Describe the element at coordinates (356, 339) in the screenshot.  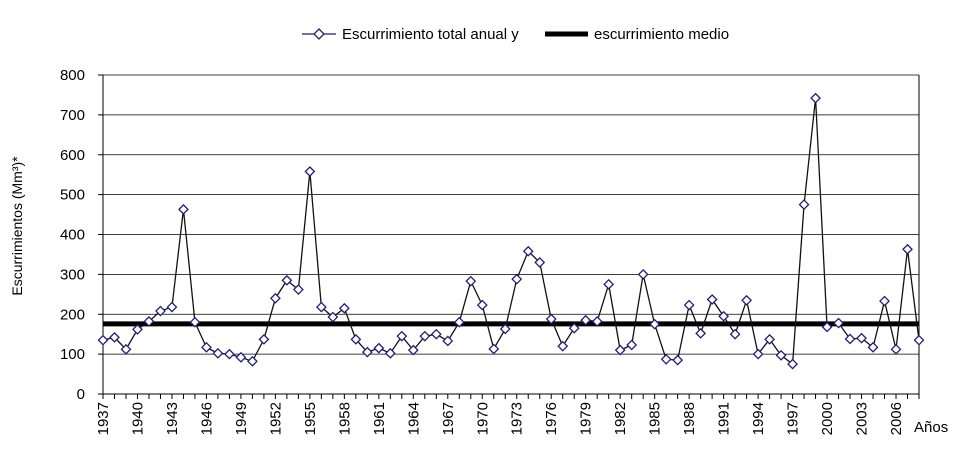
I see `data-point-1959` at that location.